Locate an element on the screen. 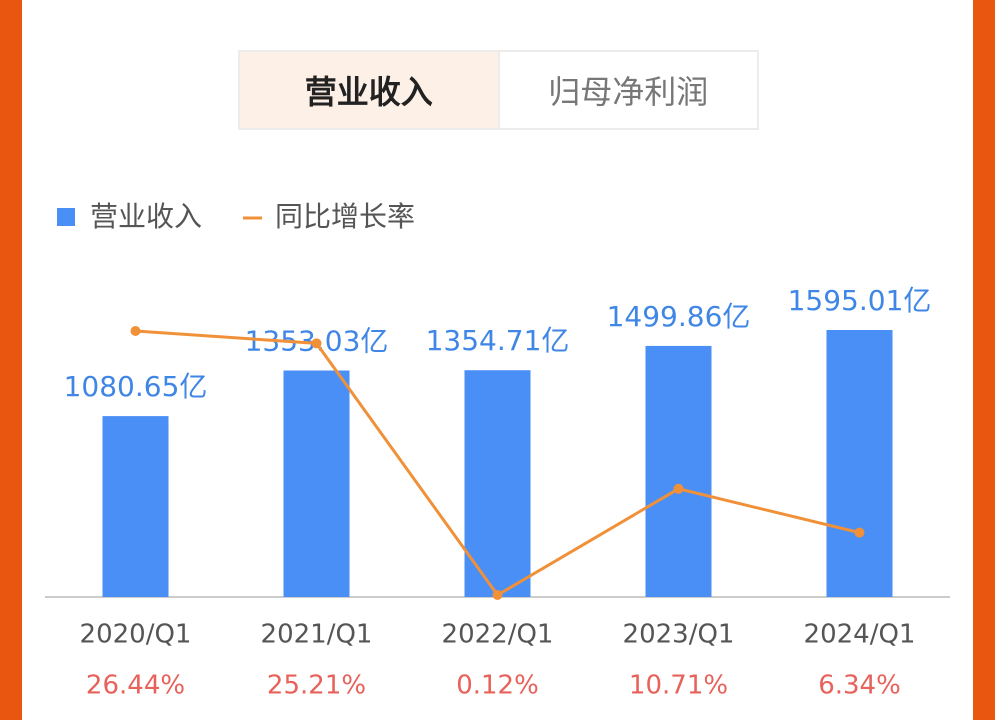 The width and height of the screenshot is (995, 720). value-label: 6.34% is located at coordinates (859, 686).